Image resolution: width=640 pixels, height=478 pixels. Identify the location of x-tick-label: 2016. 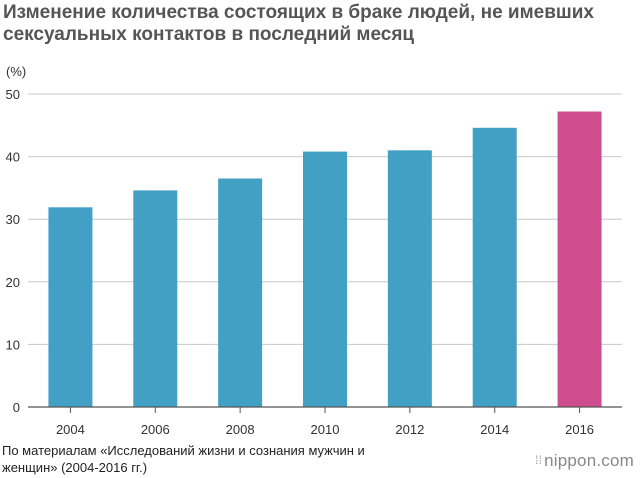
(579, 429).